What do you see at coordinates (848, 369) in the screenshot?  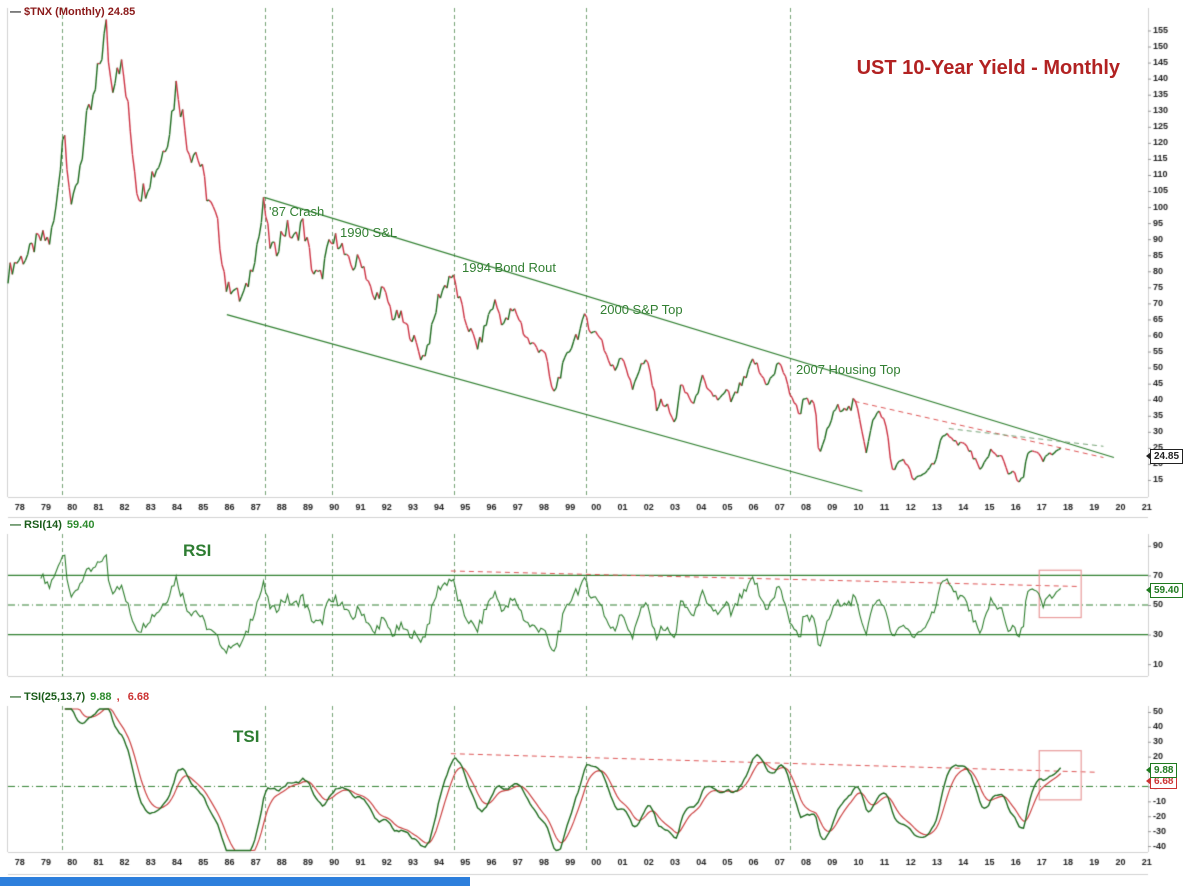 I see `annotation-2007-housing-top: 2007 Housing Top` at bounding box center [848, 369].